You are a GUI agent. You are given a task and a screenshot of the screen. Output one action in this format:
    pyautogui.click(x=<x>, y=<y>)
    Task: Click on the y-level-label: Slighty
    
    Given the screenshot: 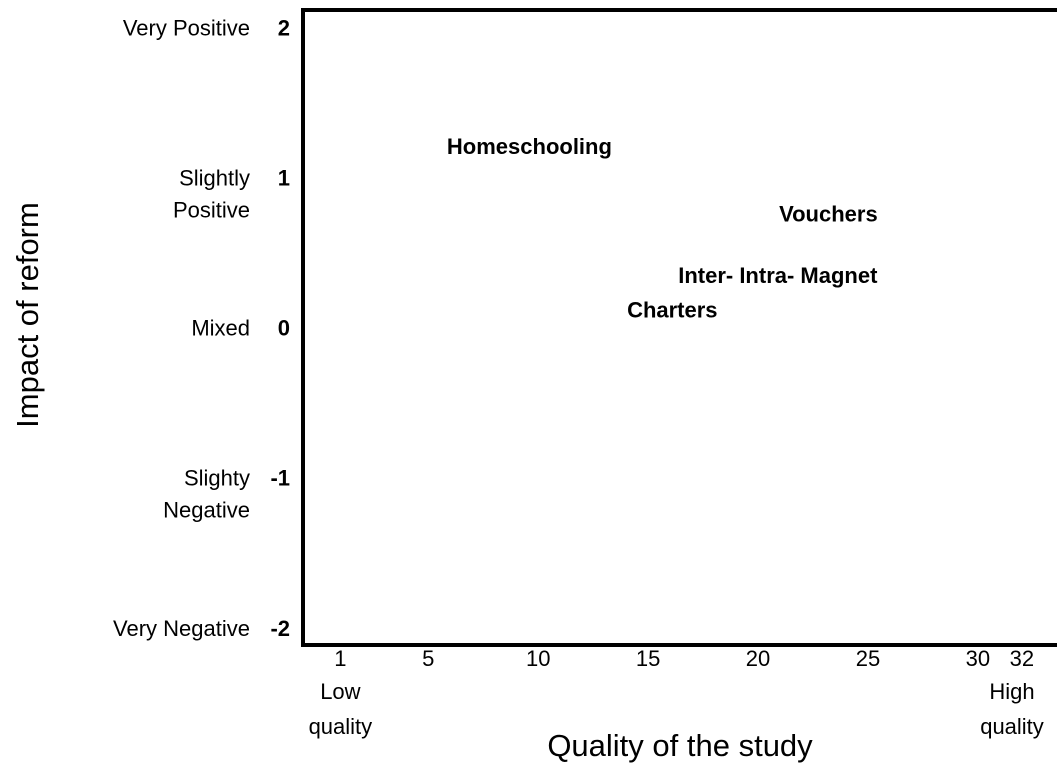 What is the action you would take?
    pyautogui.click(x=217, y=478)
    